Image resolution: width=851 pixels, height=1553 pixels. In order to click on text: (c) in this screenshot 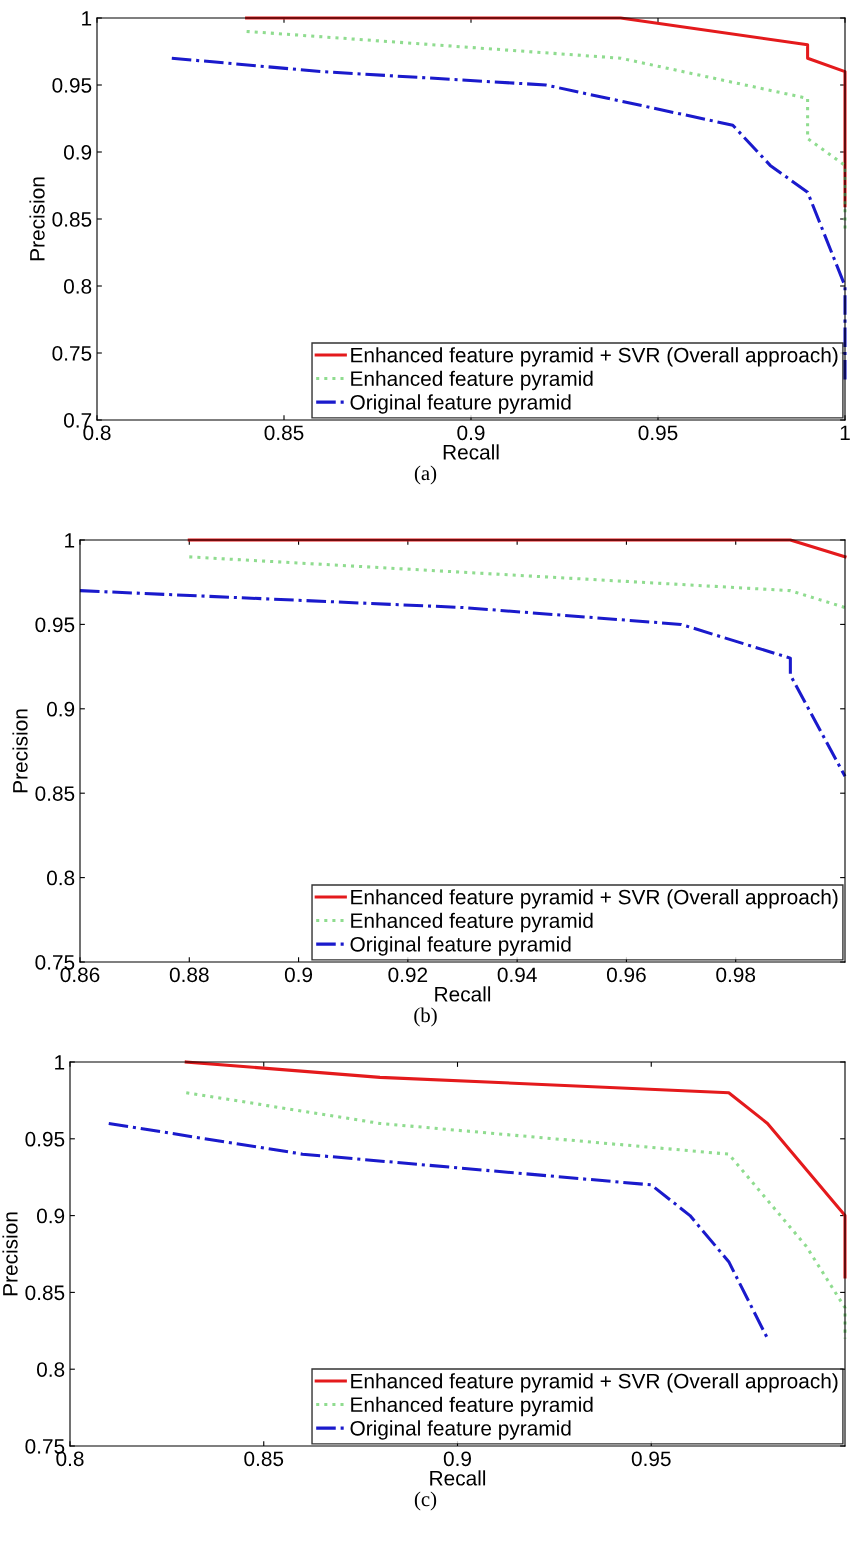, I will do `click(425, 1501)`.